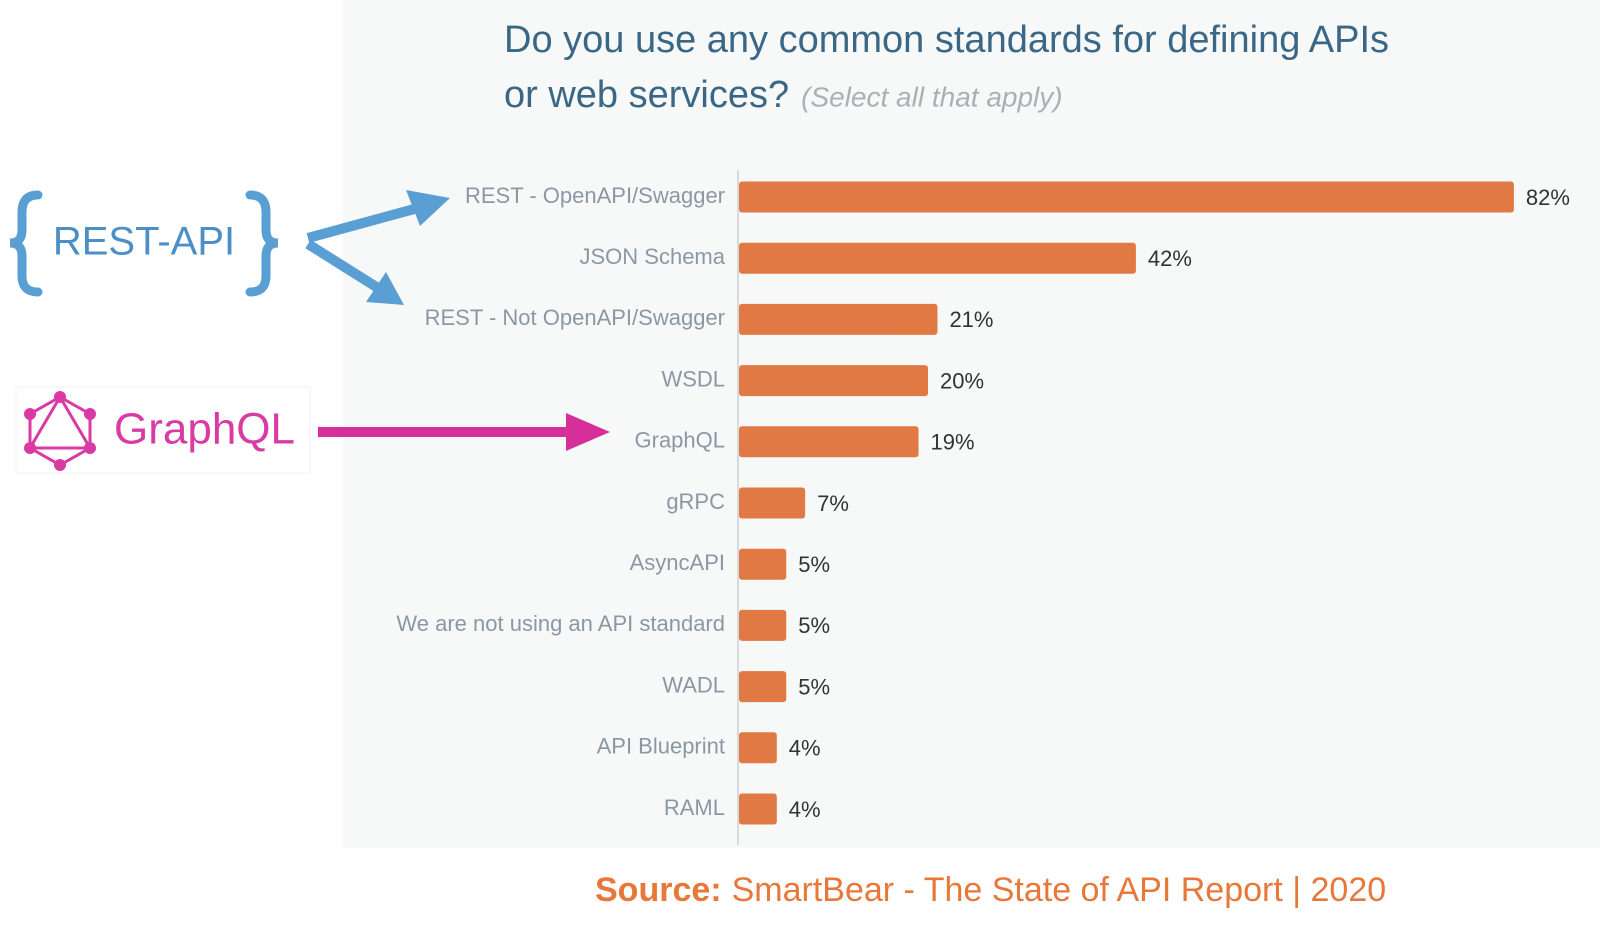 This screenshot has width=1600, height=935. I want to click on category-label: RAML, so click(694, 807).